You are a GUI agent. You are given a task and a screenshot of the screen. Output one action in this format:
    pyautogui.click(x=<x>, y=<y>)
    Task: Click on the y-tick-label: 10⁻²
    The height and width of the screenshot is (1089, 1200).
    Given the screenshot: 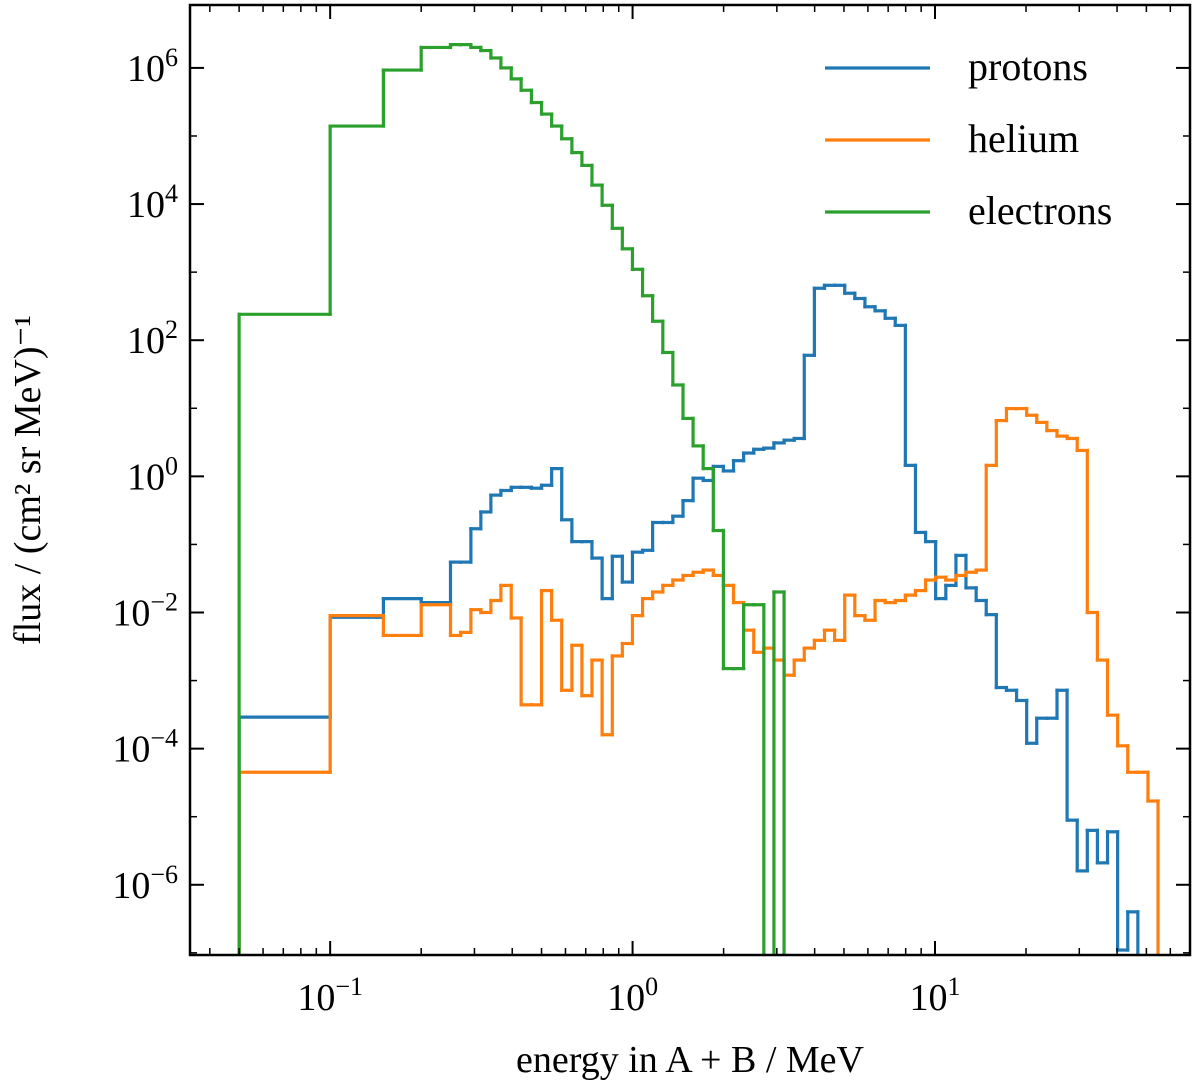 What is the action you would take?
    pyautogui.click(x=145, y=610)
    